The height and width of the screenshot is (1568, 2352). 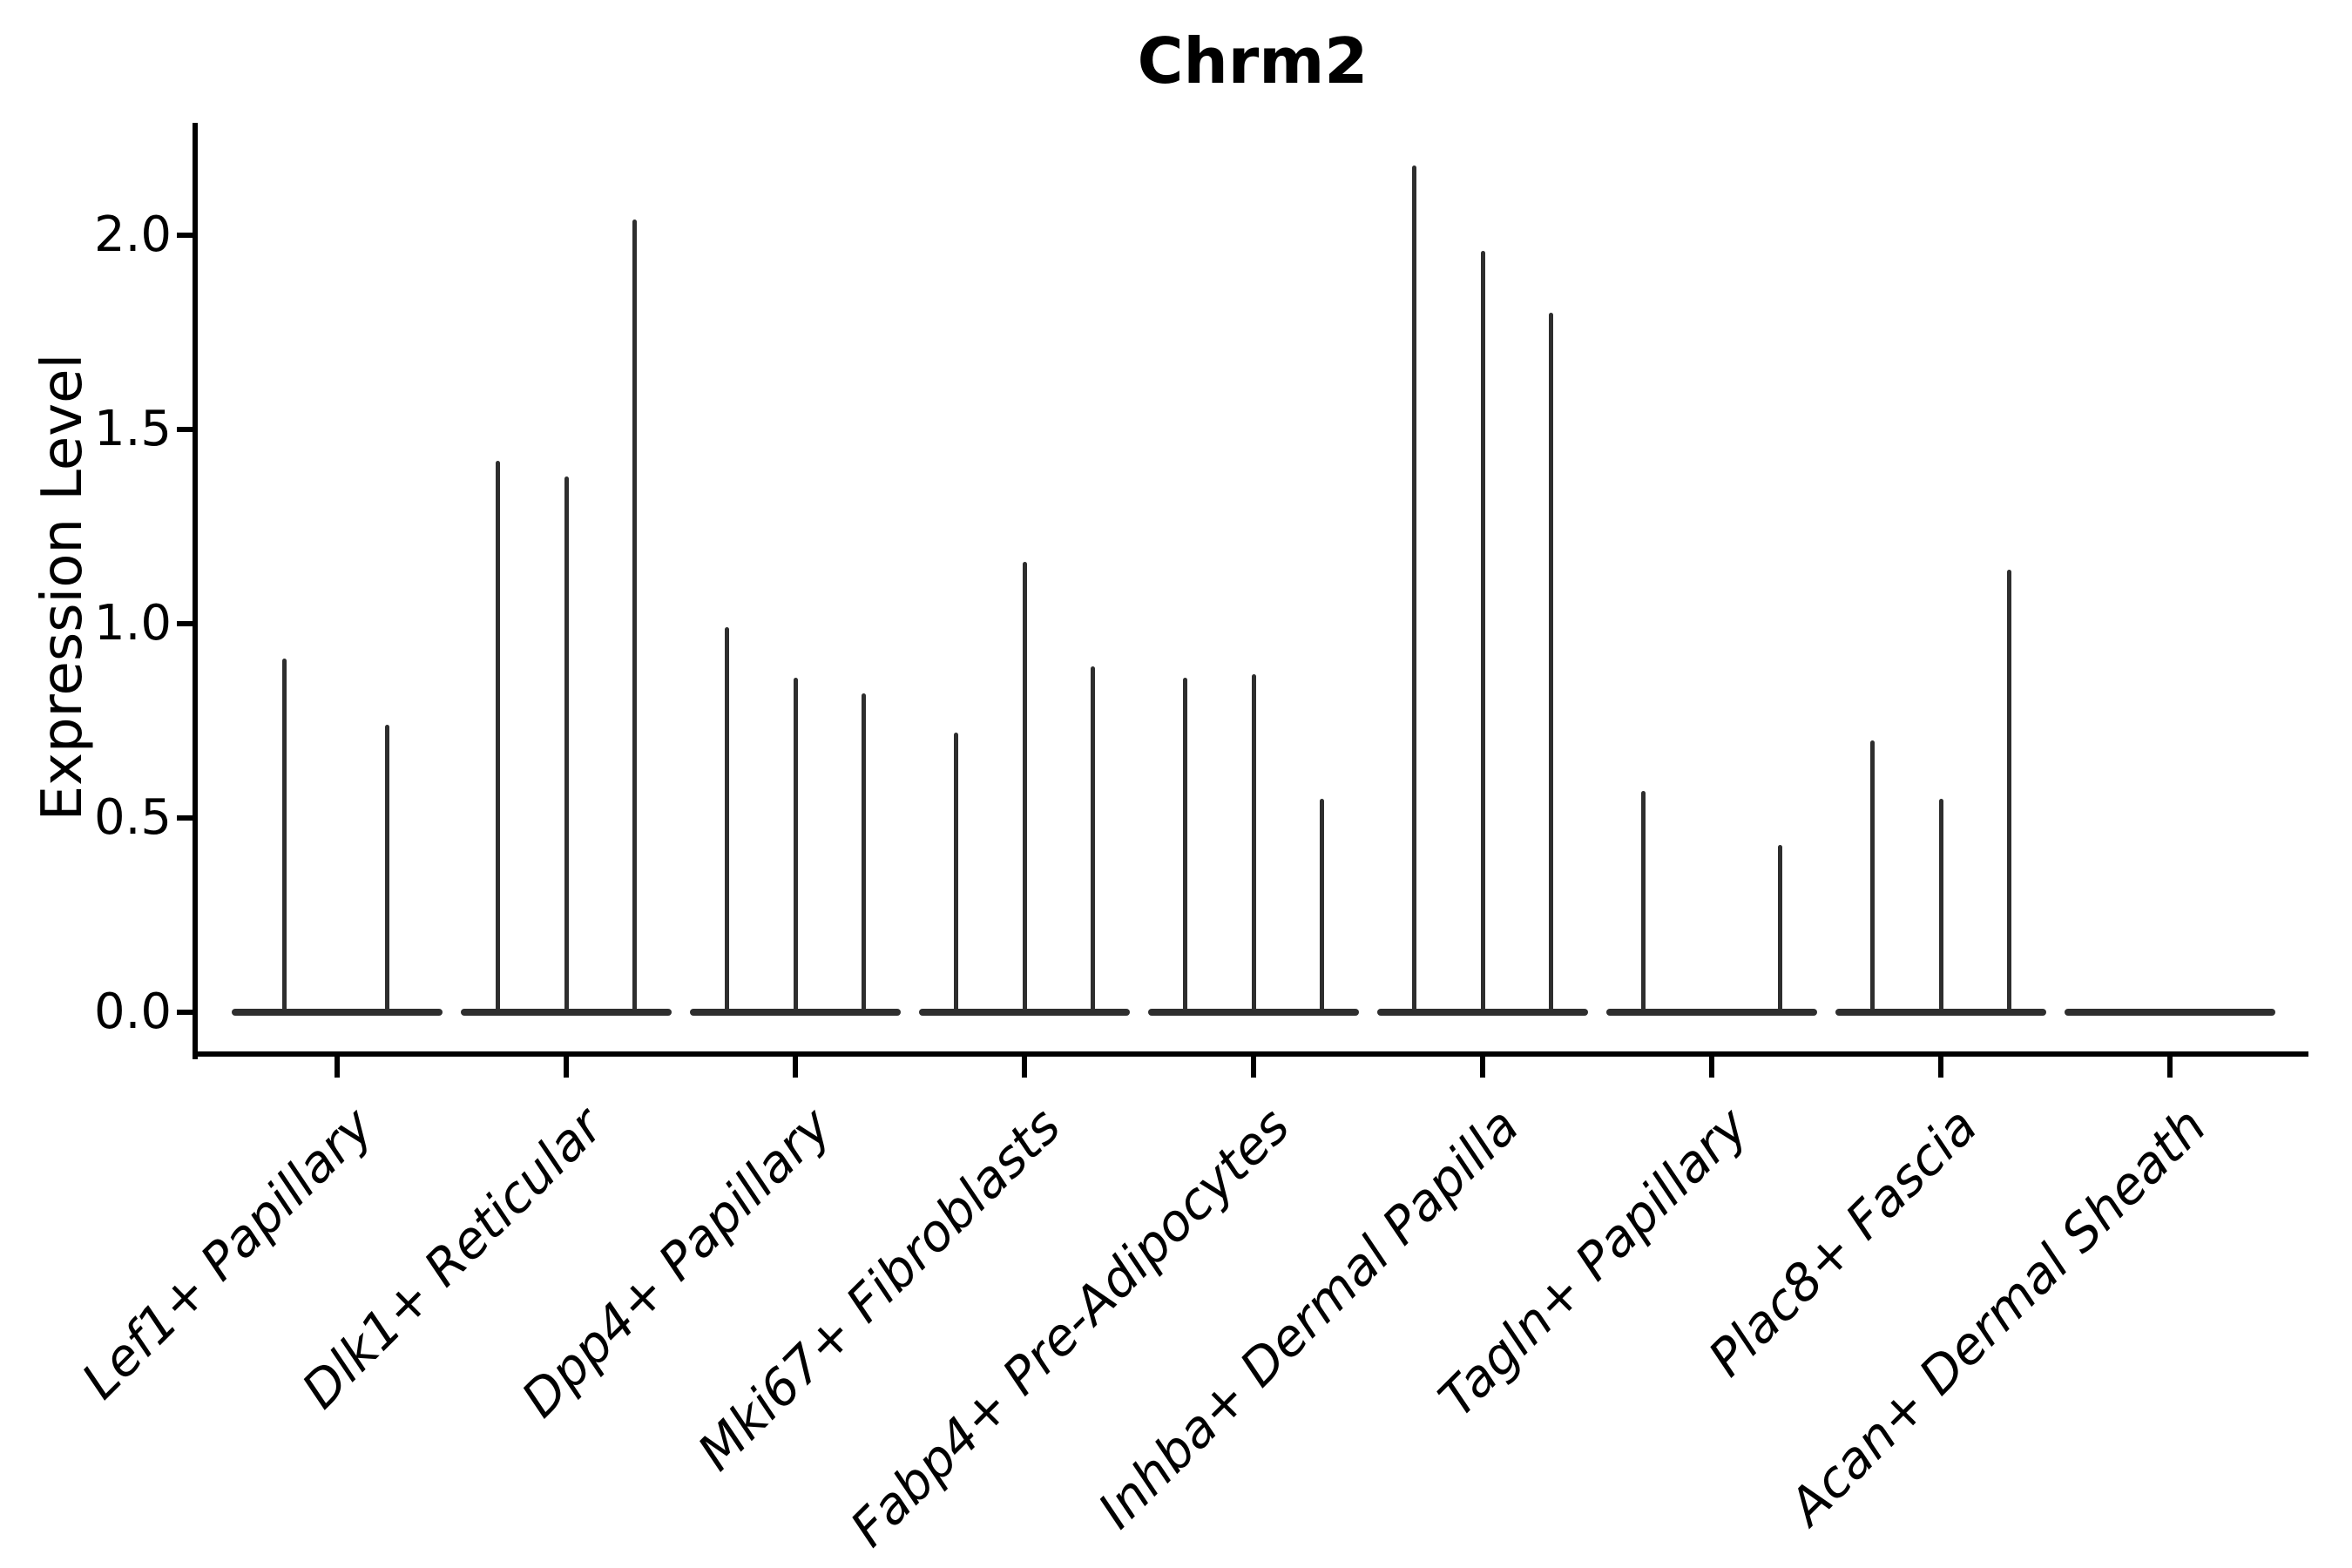 I want to click on plot-title: Chrm2, so click(x=1253, y=61).